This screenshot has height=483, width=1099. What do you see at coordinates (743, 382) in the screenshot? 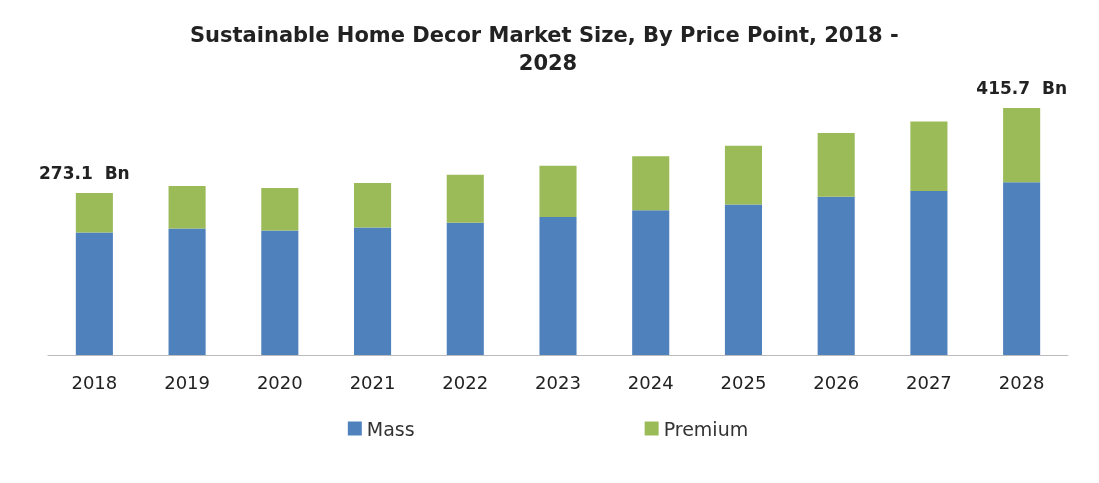
I see `x-tick-label: 2025` at bounding box center [743, 382].